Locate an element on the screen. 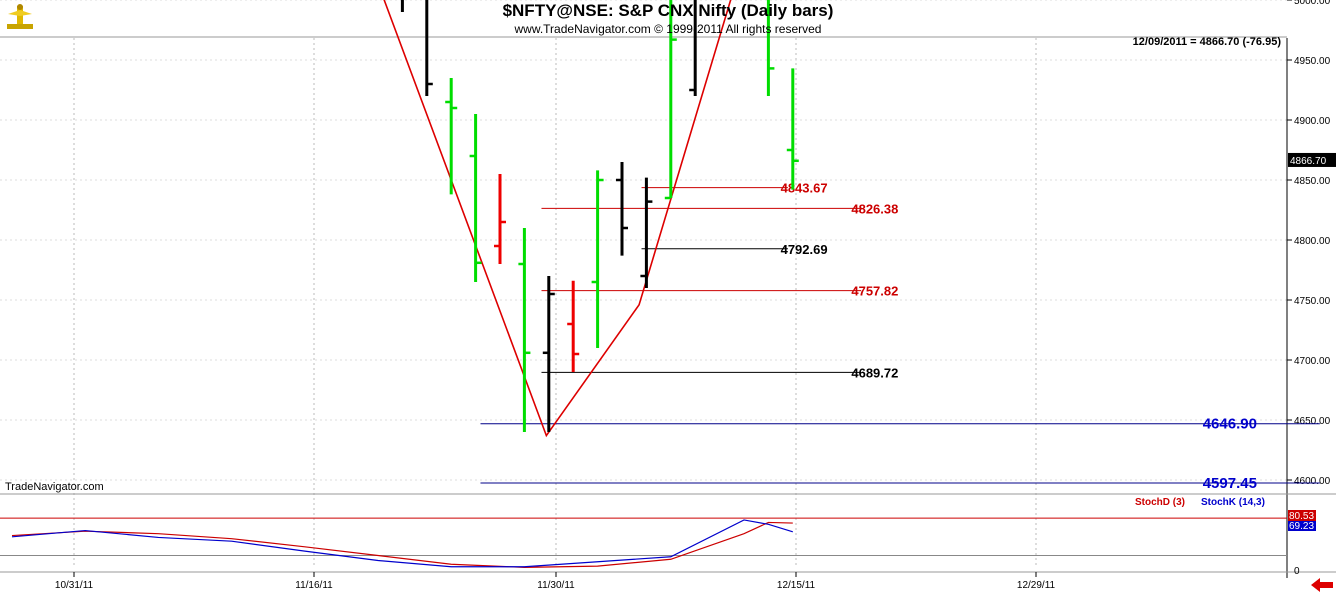 The image size is (1336, 597). chart-title: $NFTY@NSE: S&P CNX Nifty (Daily bars) is located at coordinates (668, 10).